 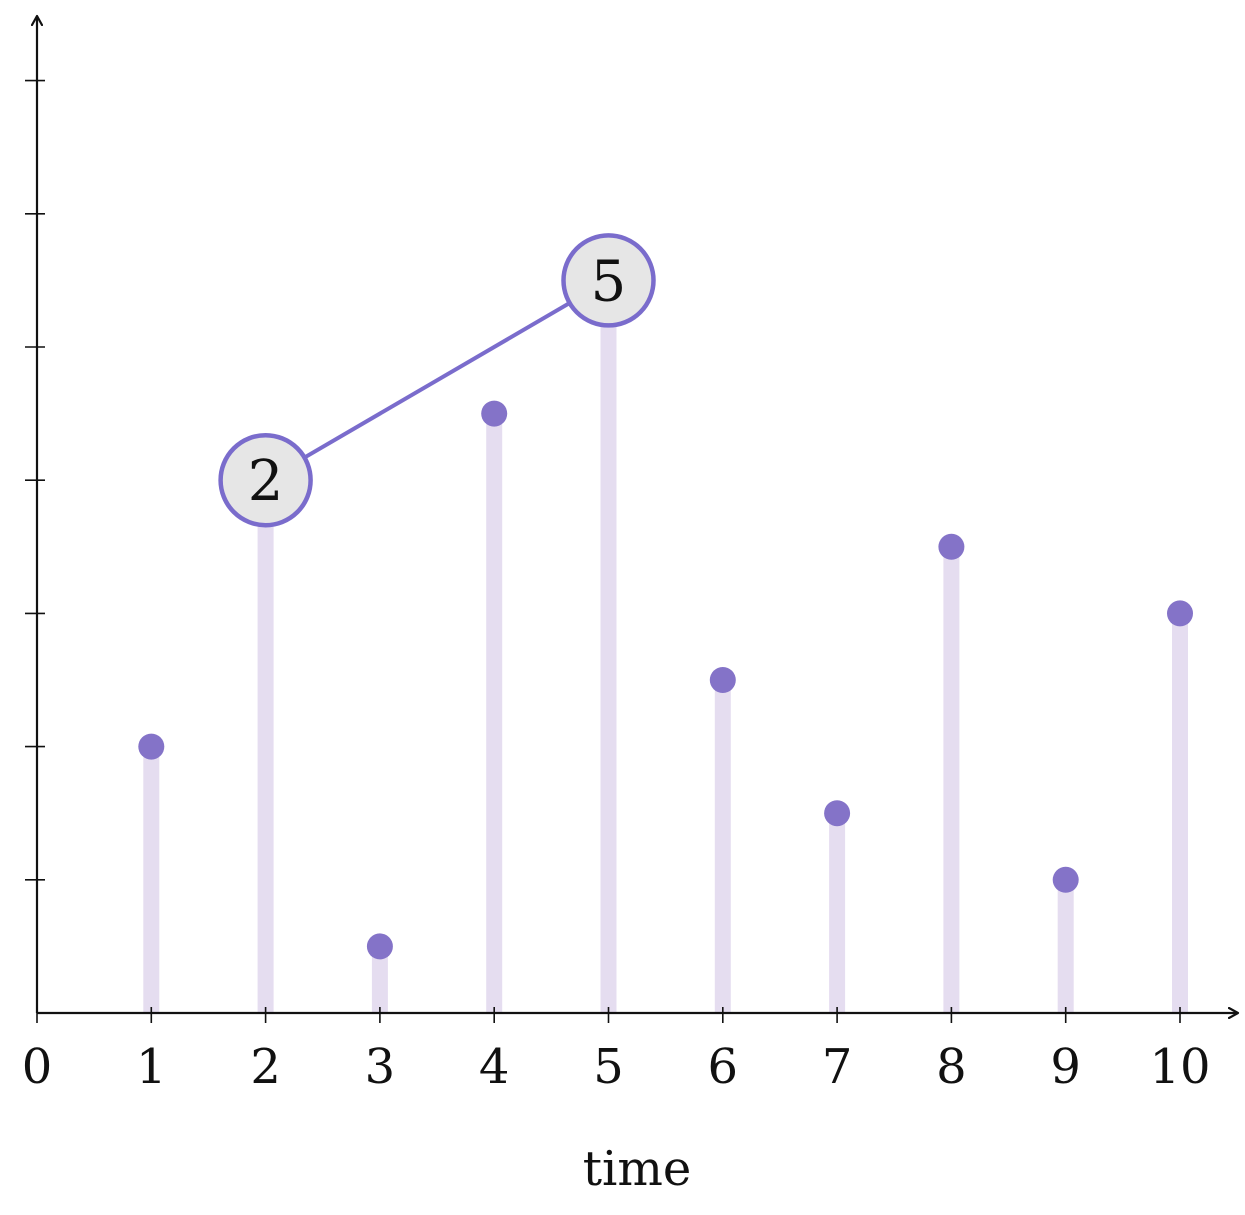 I want to click on x-tick-label-6: 6, so click(x=723, y=1067).